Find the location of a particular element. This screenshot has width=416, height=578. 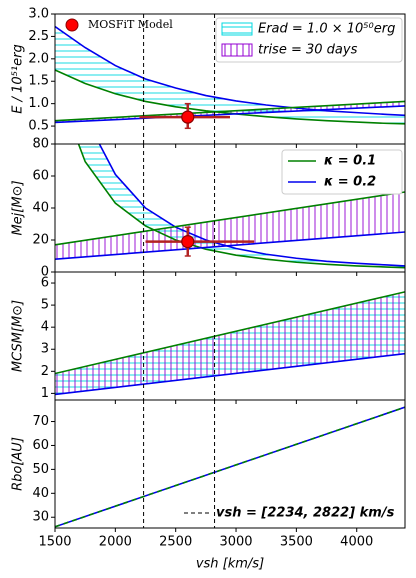

y-tick-label: 2.0 is located at coordinates (38, 58).